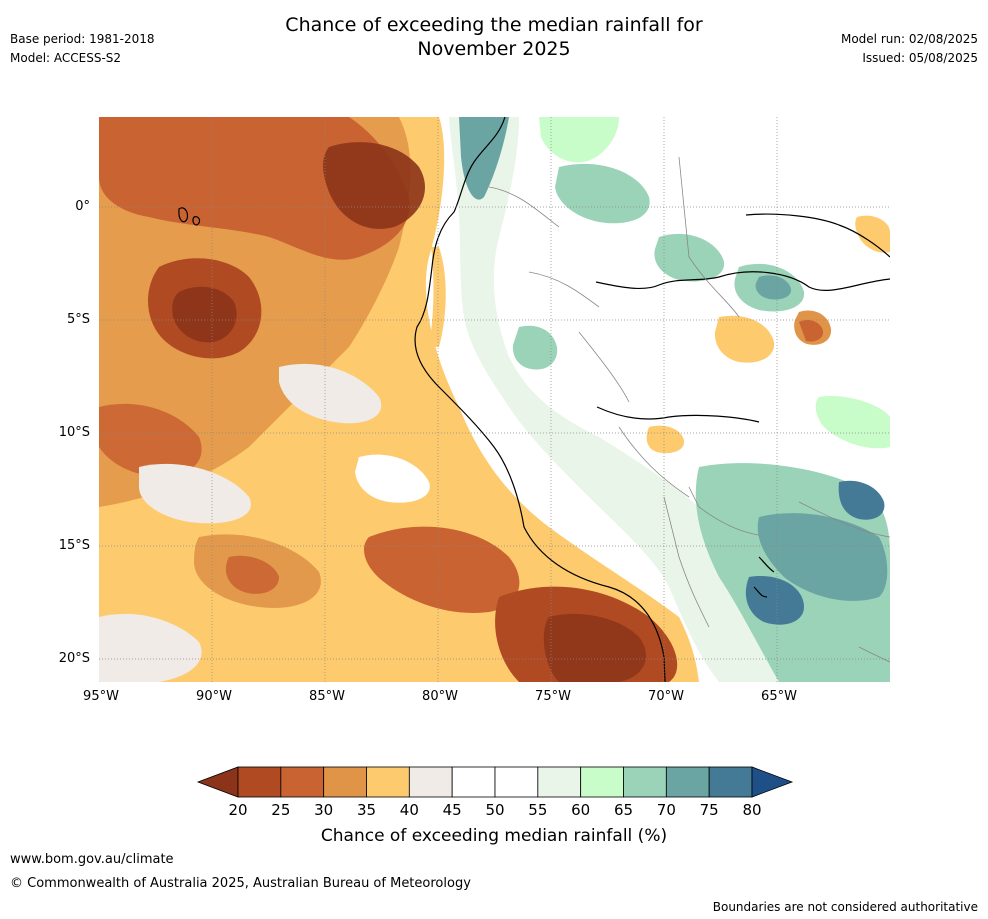 The height and width of the screenshot is (919, 988). I want to click on title-line-2: November 2025, so click(494, 49).